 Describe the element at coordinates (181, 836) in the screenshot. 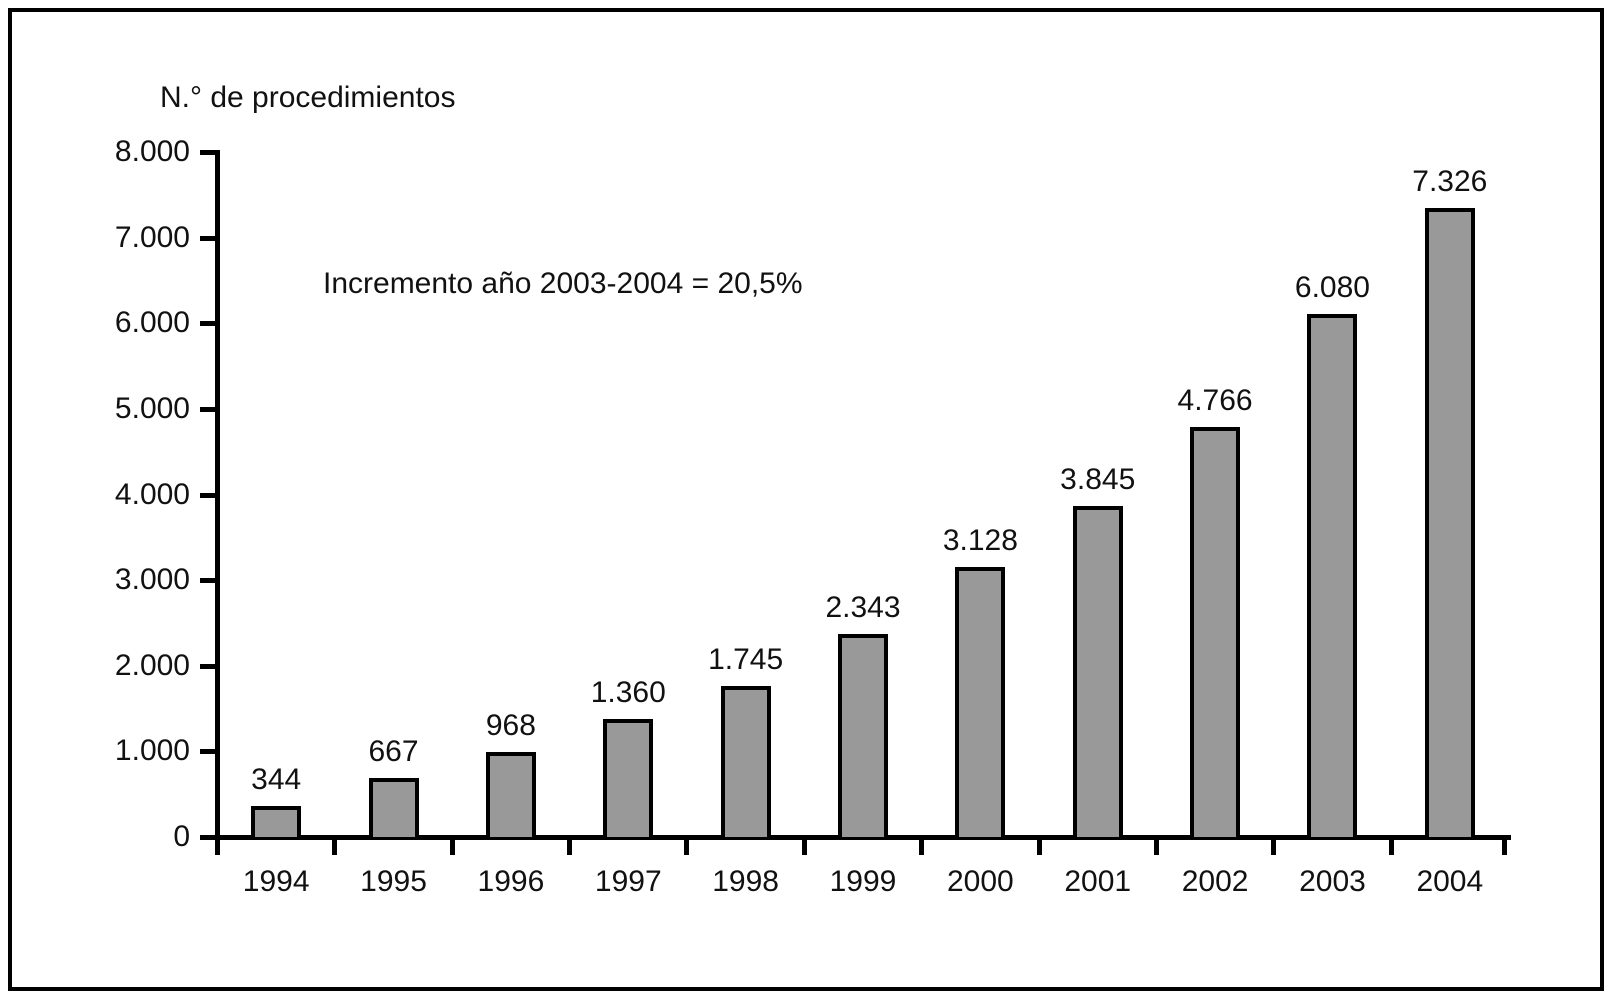

I see `y-tick-label: 0` at that location.